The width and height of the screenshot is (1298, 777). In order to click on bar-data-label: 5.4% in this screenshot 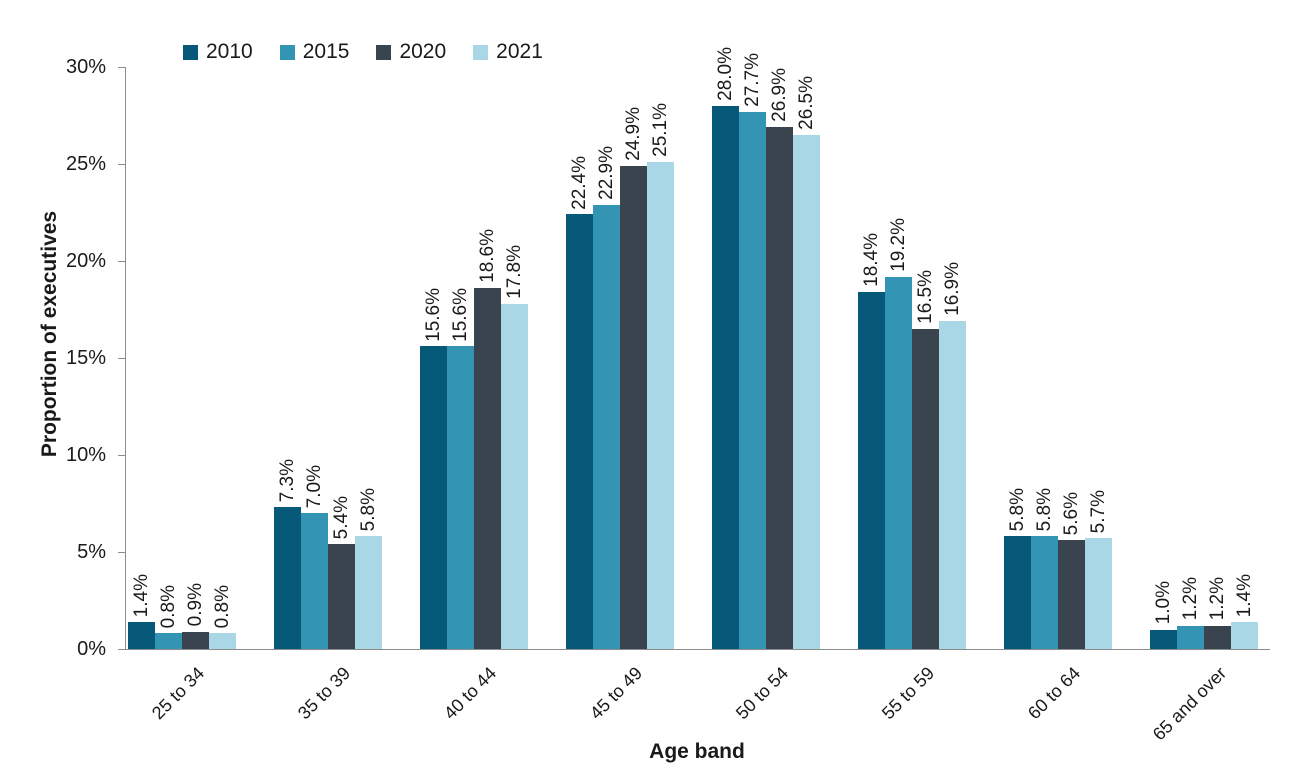, I will do `click(341, 517)`.